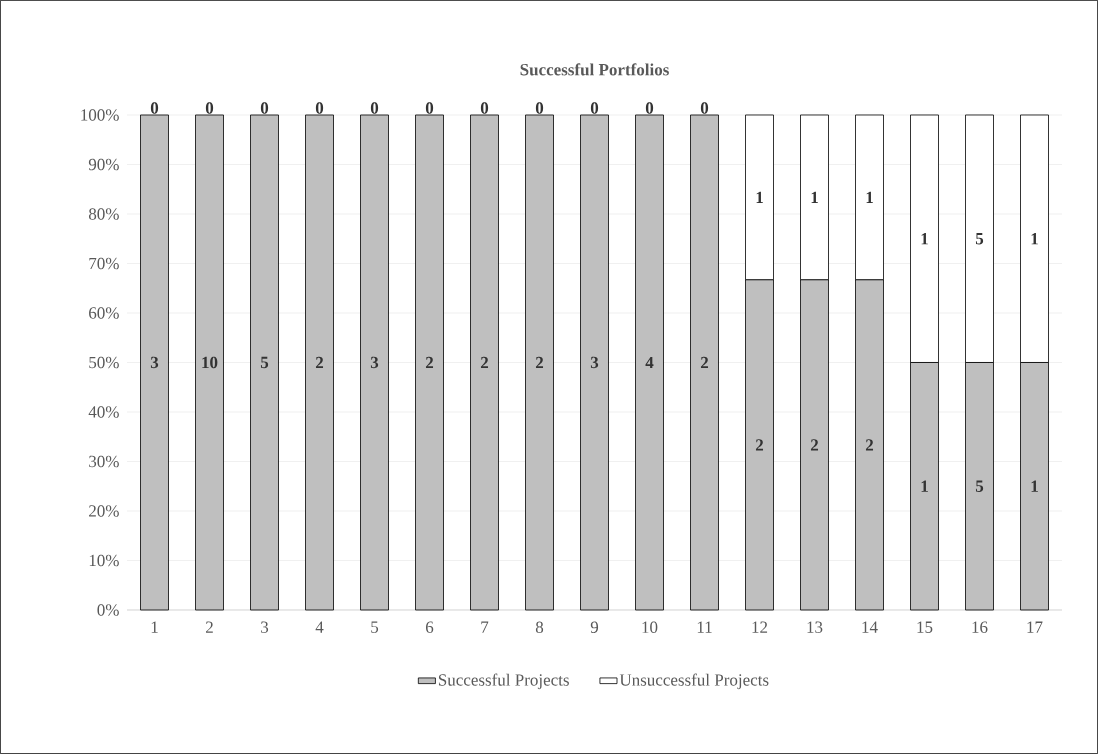  Describe the element at coordinates (104, 362) in the screenshot. I see `y-tick-label: 50%` at that location.